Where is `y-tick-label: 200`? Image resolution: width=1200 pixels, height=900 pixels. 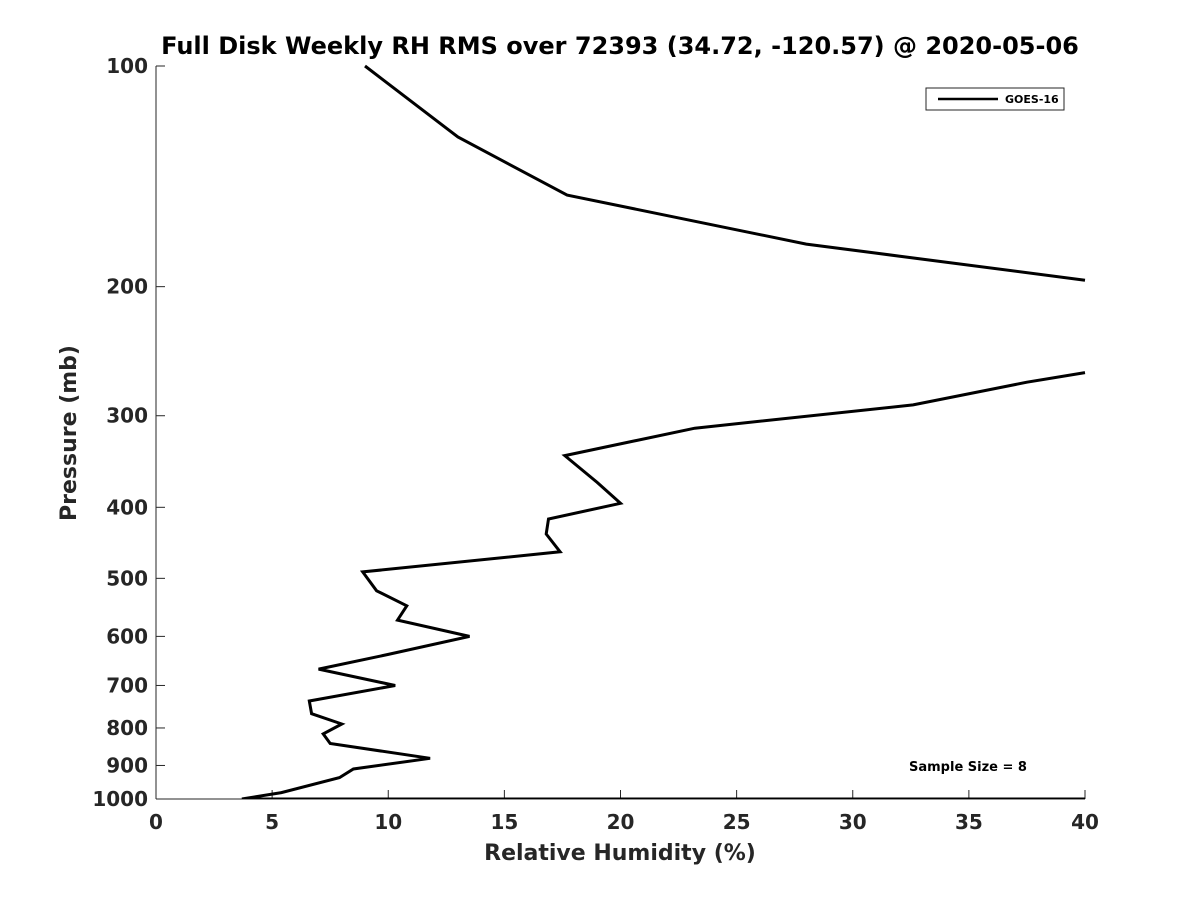 y-tick-label: 200 is located at coordinates (127, 287).